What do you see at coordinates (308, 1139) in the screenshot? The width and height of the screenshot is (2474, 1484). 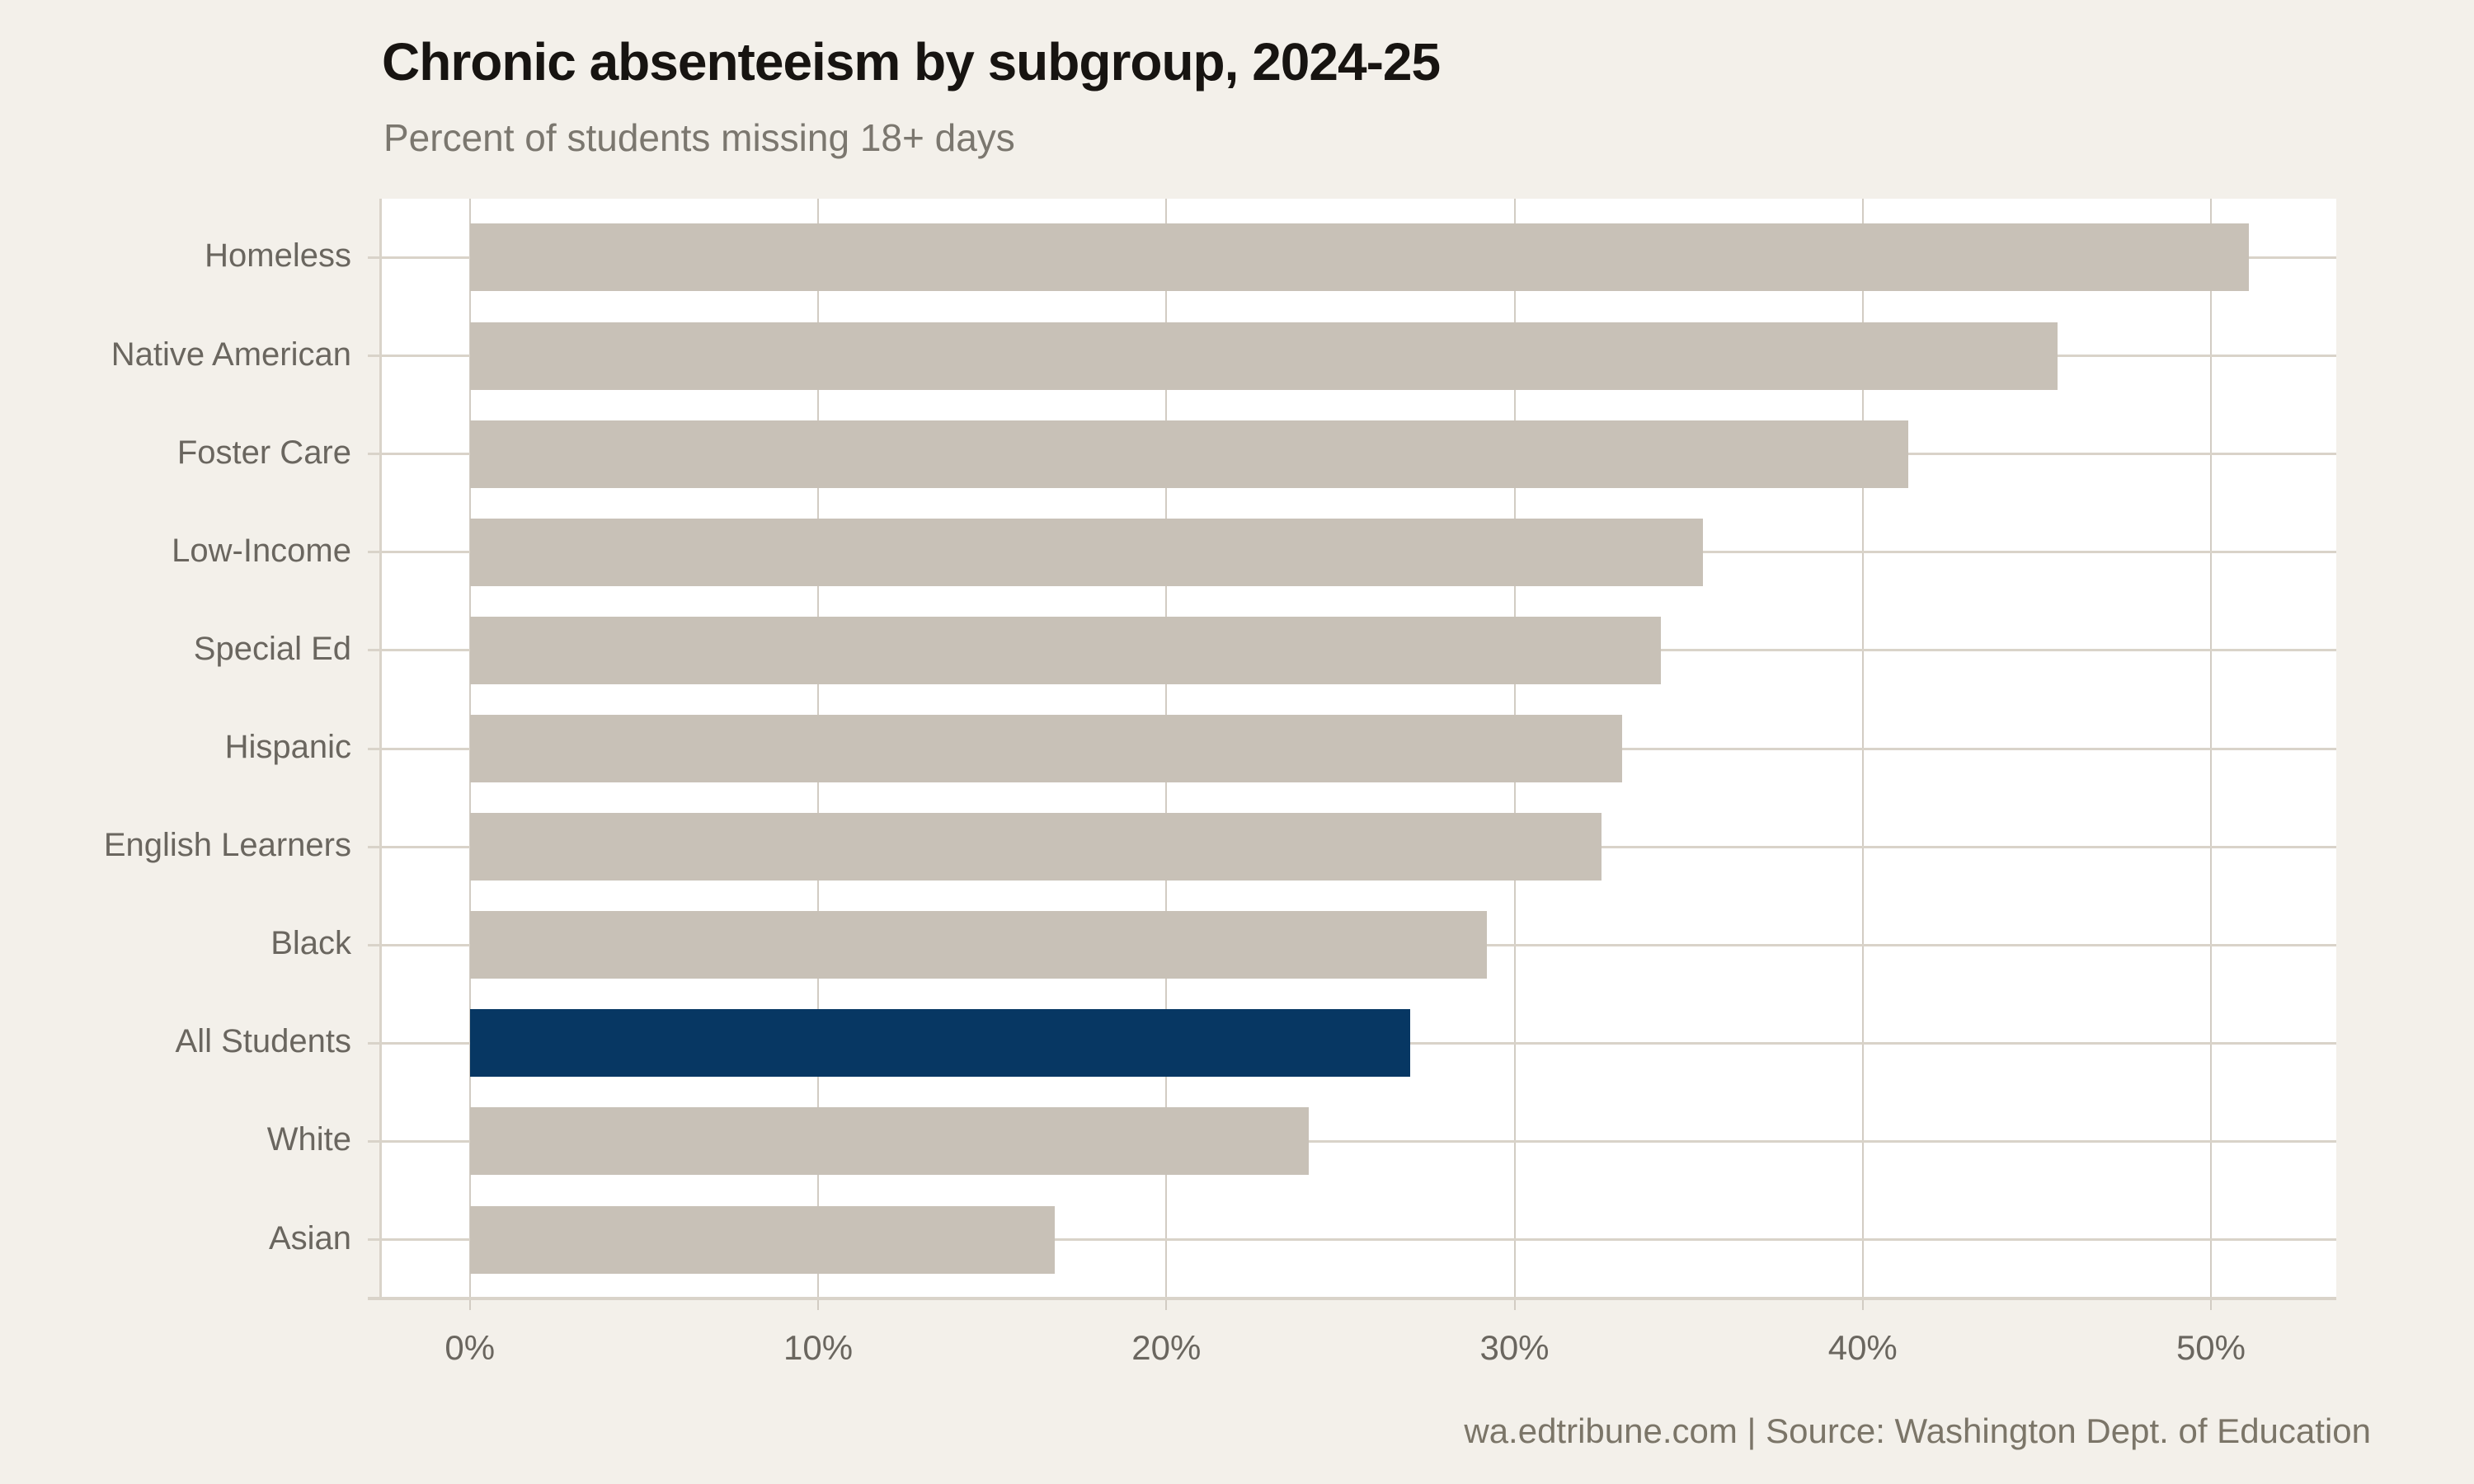 I see `y-axis-label-white: White` at bounding box center [308, 1139].